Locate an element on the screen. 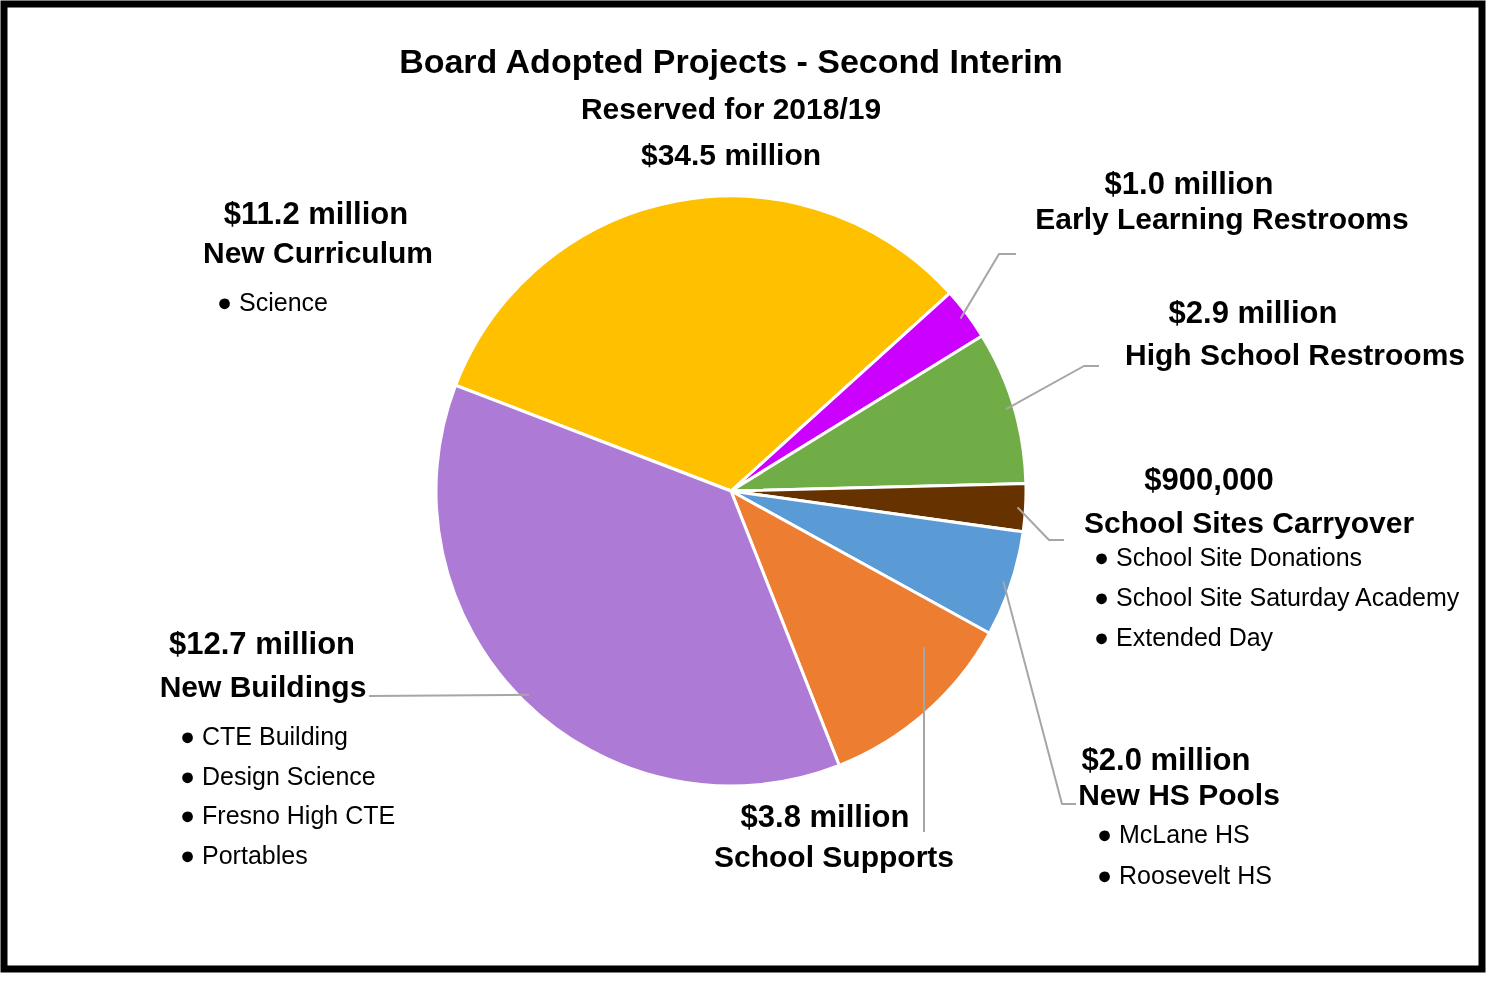  chart-title: Board Adopted Projects - Second Interim is located at coordinates (731, 61).